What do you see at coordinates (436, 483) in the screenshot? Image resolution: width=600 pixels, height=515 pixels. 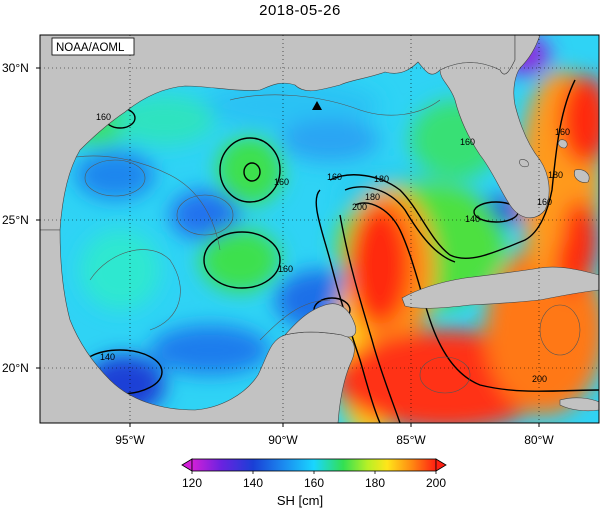 I see `colorbar-tick: 200` at bounding box center [436, 483].